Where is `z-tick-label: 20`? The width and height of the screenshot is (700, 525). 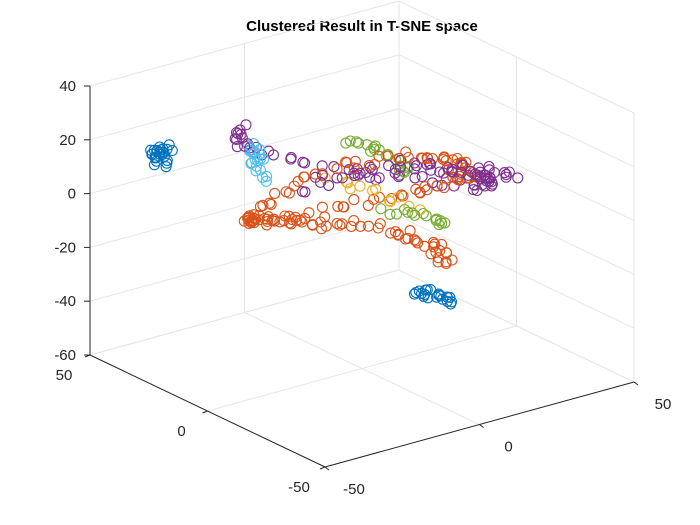
z-tick-label: 20 is located at coordinates (67, 140).